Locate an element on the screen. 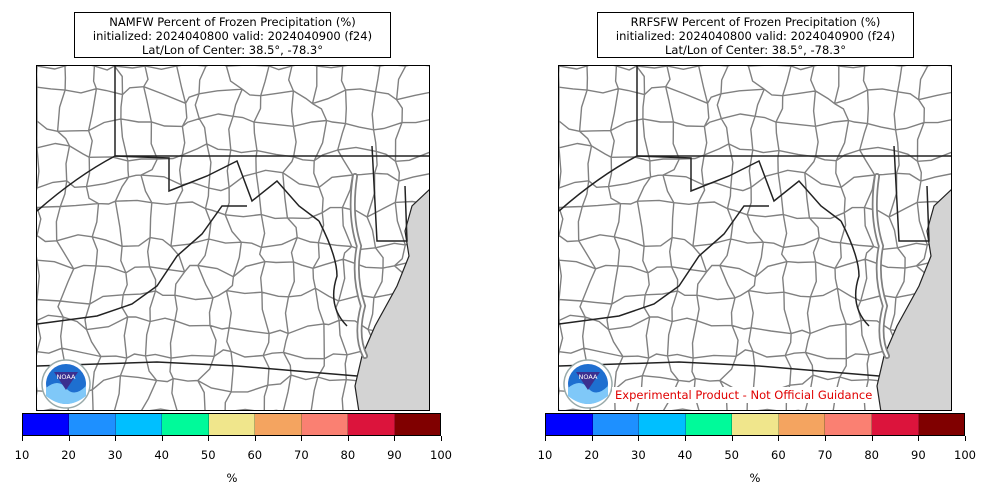 Image resolution: width=991 pixels, height=499 pixels. right-colorbar is located at coordinates (755, 424).